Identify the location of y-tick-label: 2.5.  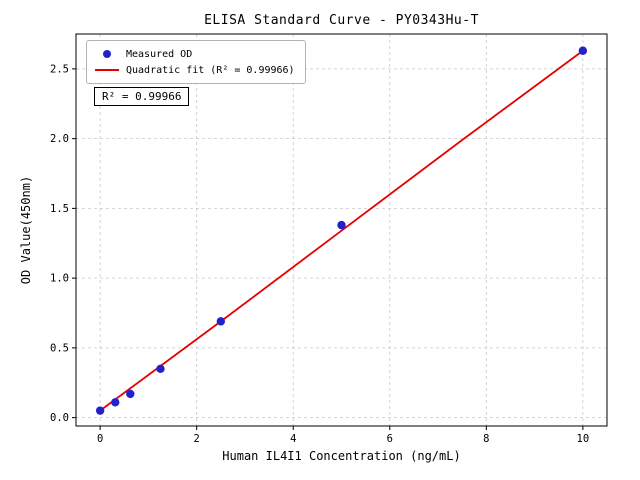
(59, 69).